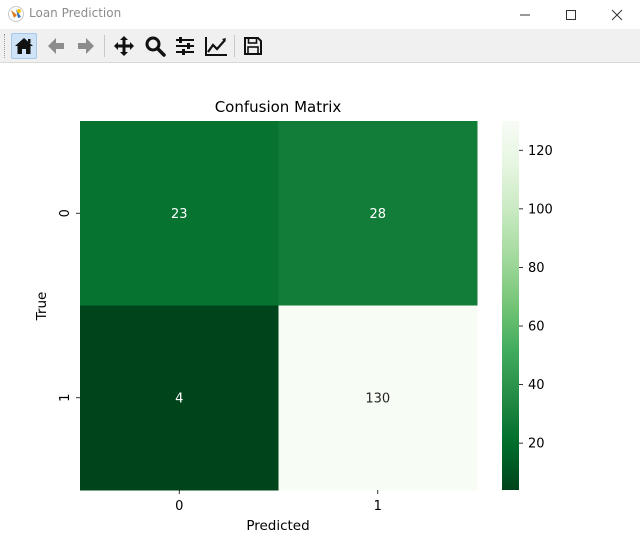 The image size is (640, 544). I want to click on cell-value-label: 130, so click(377, 398).